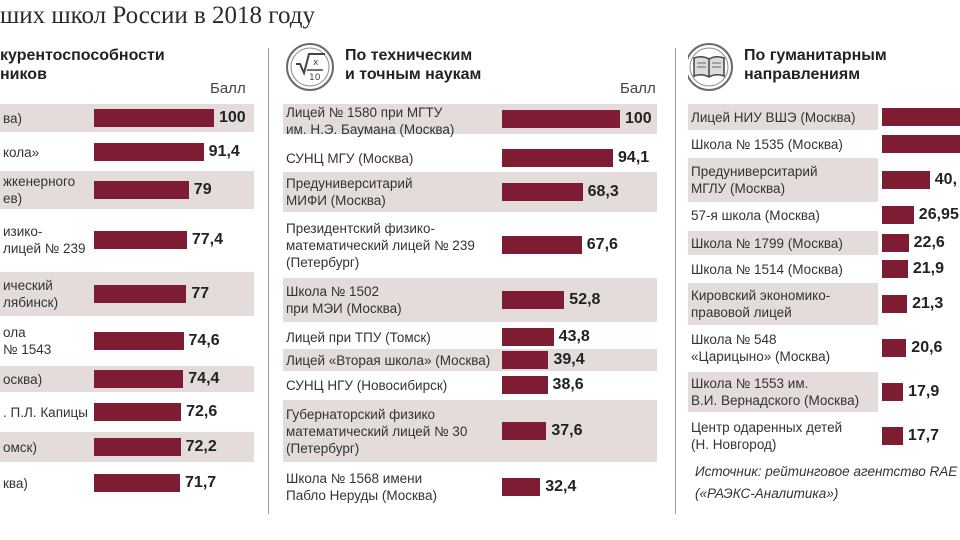 This screenshot has height=540, width=960. I want to click on bar-value-label: 21,3, so click(928, 303).